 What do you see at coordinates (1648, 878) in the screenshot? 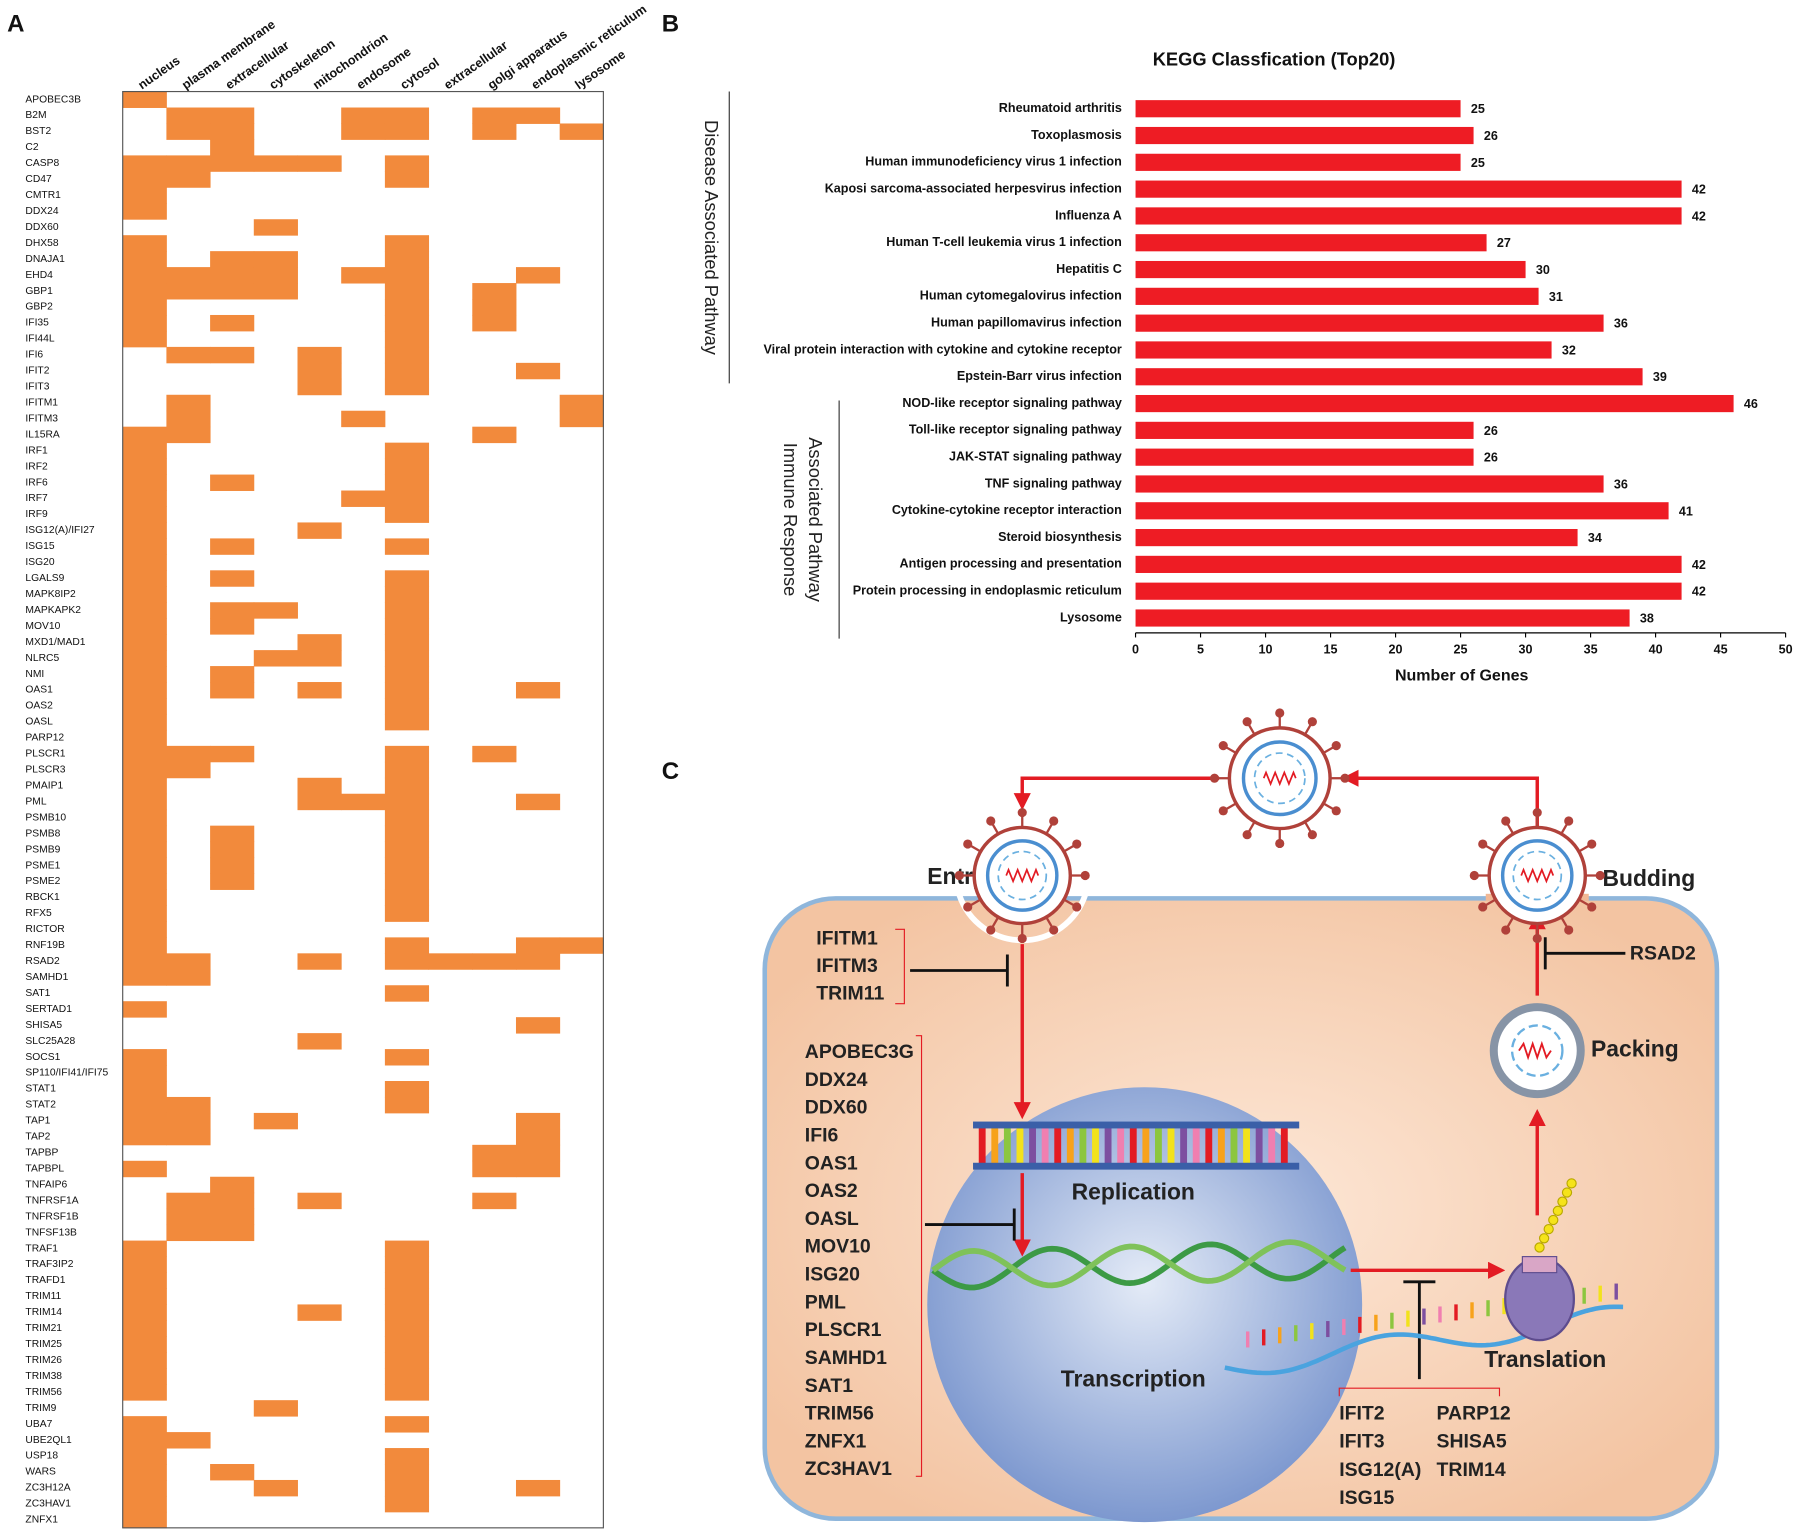
I see `label-budding: Budding` at bounding box center [1648, 878].